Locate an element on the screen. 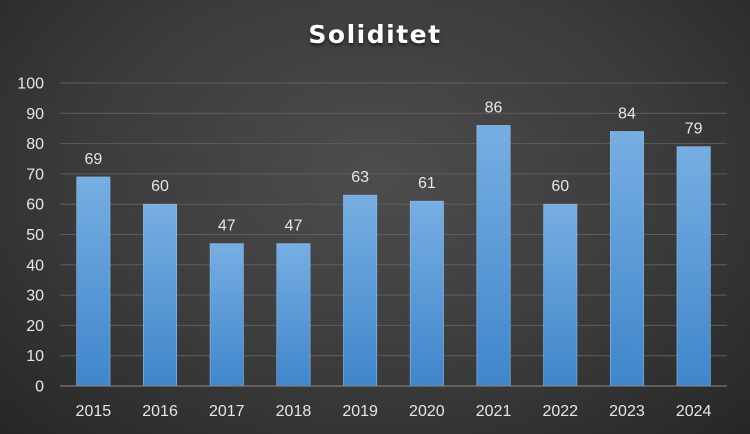 This screenshot has height=434, width=750. x-tick-label: 2017 is located at coordinates (227, 411).